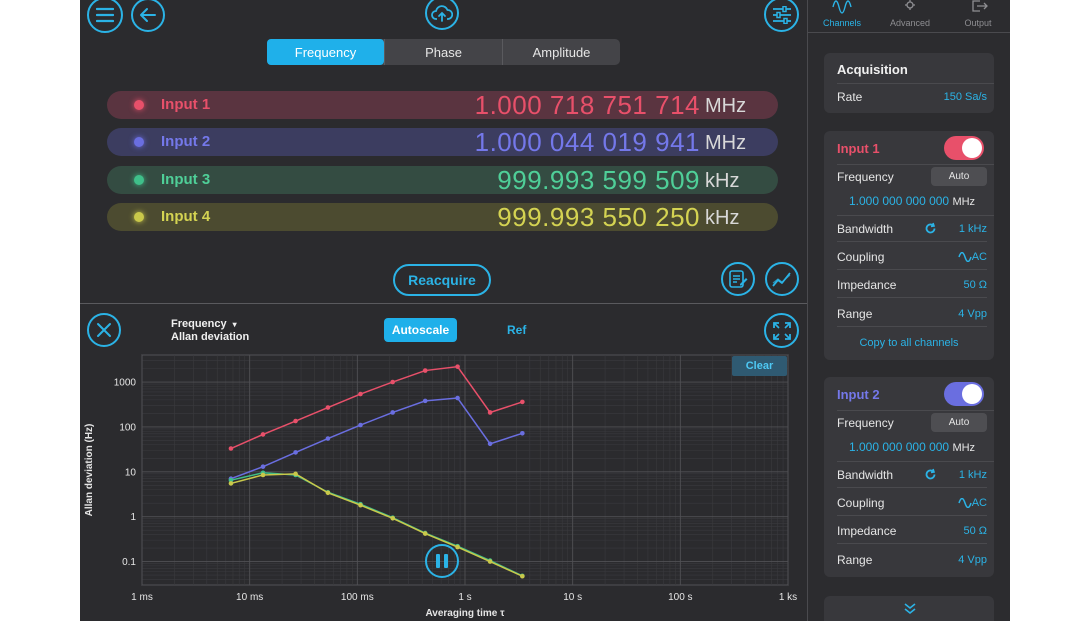  I want to click on input-1-range-row: Range 4 Vpp, so click(912, 314).